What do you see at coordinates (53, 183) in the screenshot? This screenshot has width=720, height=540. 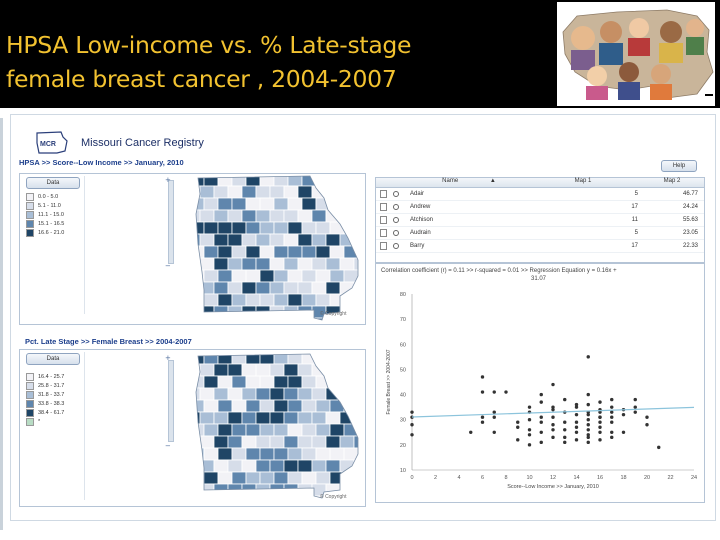 I see `map1-data-button: Data` at bounding box center [53, 183].